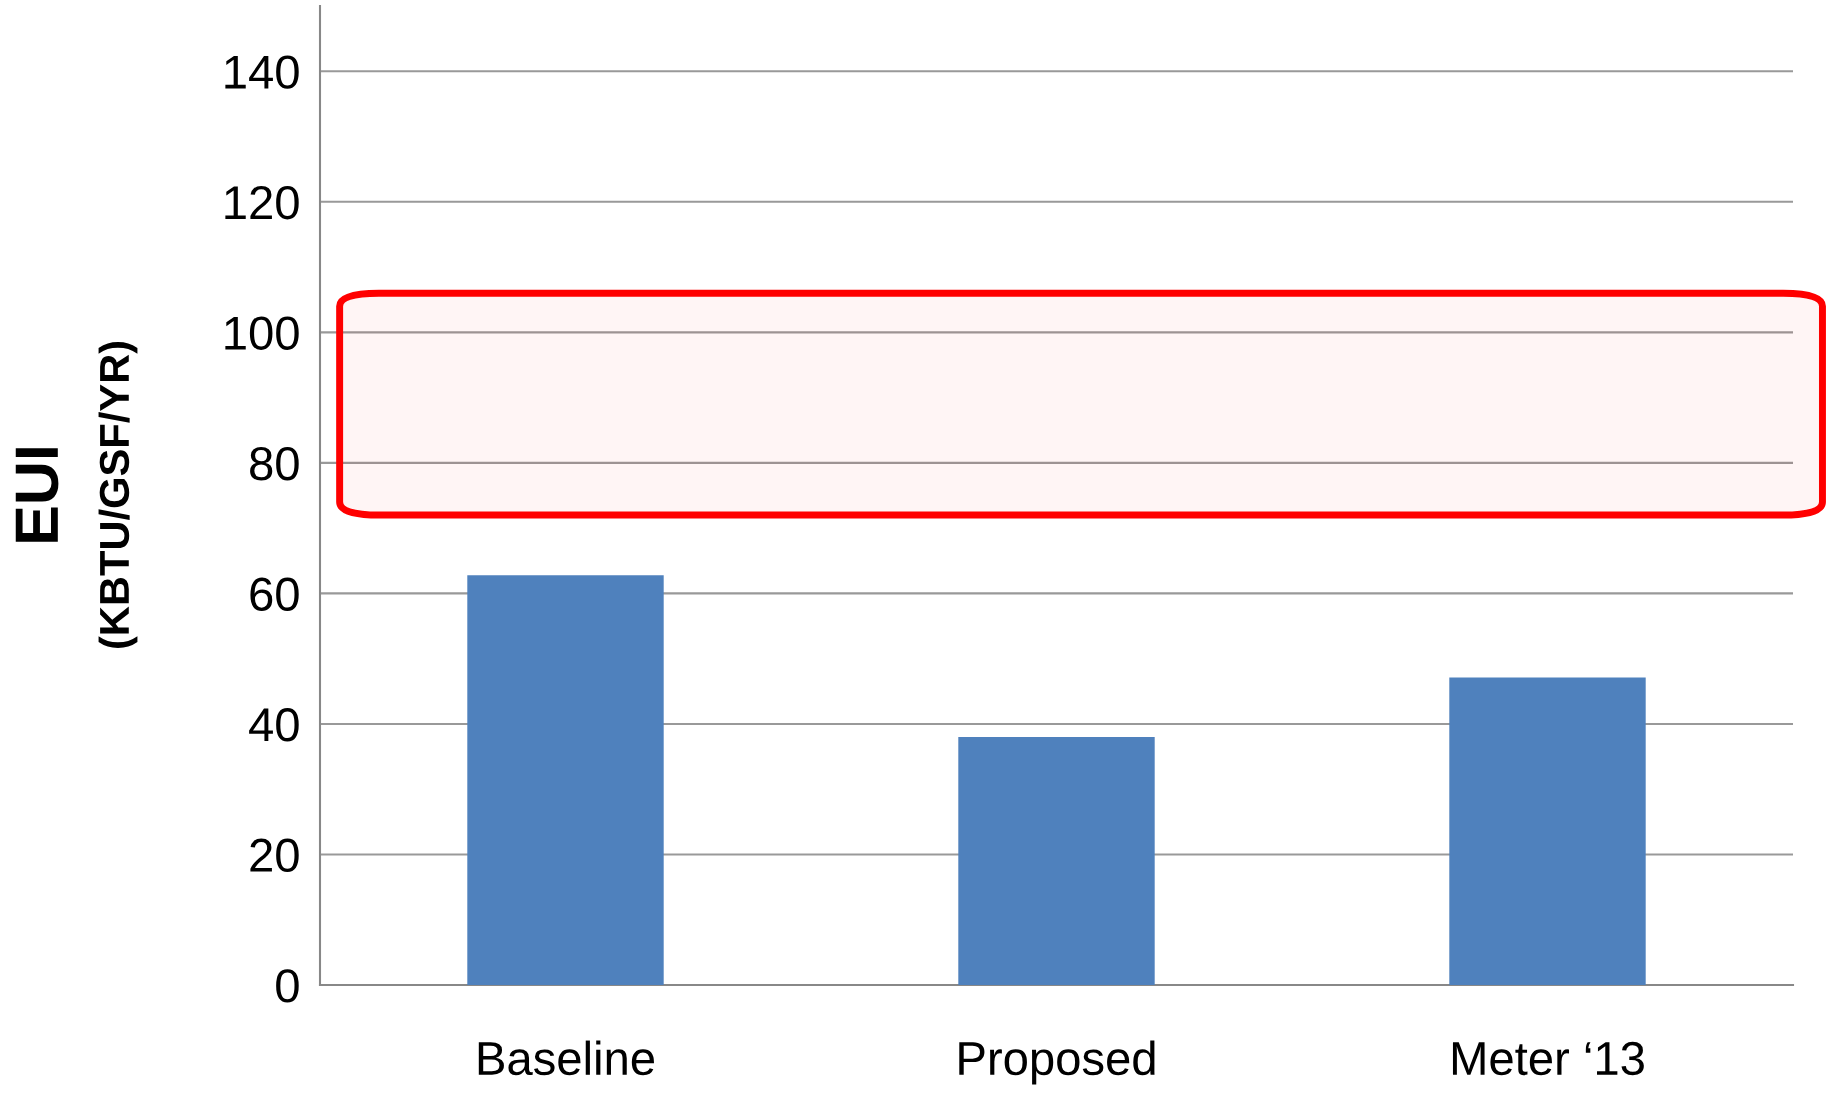 This screenshot has width=1826, height=1110. Describe the element at coordinates (76, 494) in the screenshot. I see `y-axis-title: EUI (KBTU/GSF/YR)` at that location.